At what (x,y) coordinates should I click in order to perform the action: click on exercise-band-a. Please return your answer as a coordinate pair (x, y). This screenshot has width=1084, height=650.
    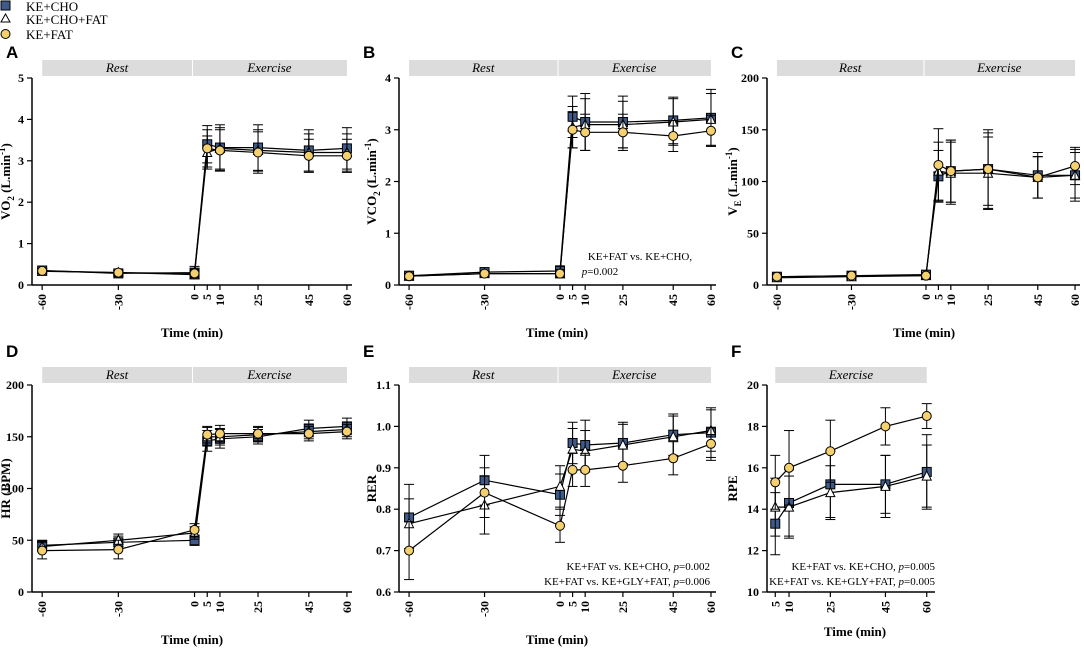
    Looking at the image, I should click on (270, 68).